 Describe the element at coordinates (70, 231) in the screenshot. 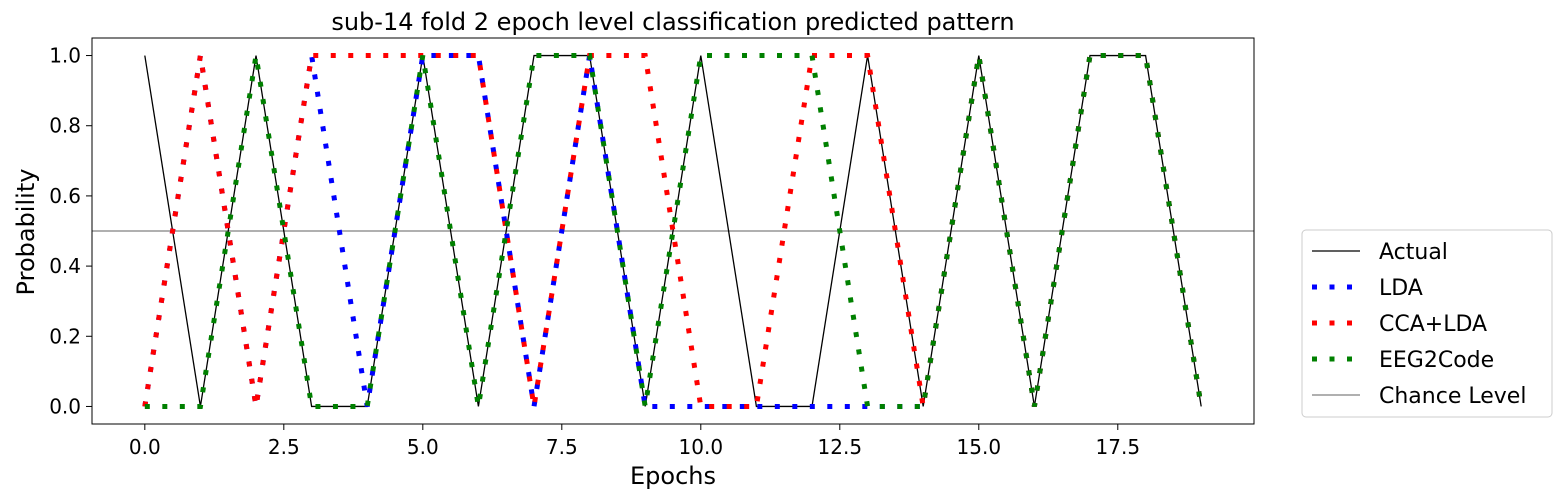

I see `y-axis: 0.0 0.2 0.4 0.6 0.8 1.0` at that location.